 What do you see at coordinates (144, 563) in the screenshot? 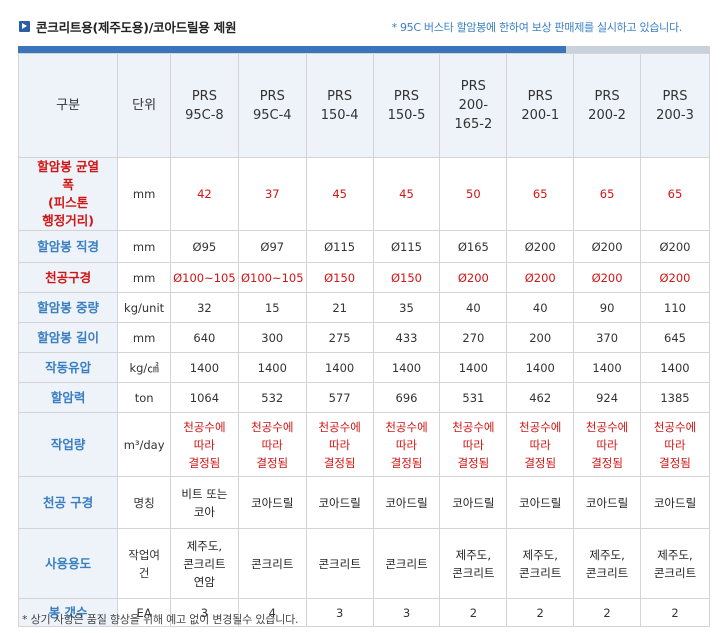
I see `row-unit: 작업여 건` at bounding box center [144, 563].